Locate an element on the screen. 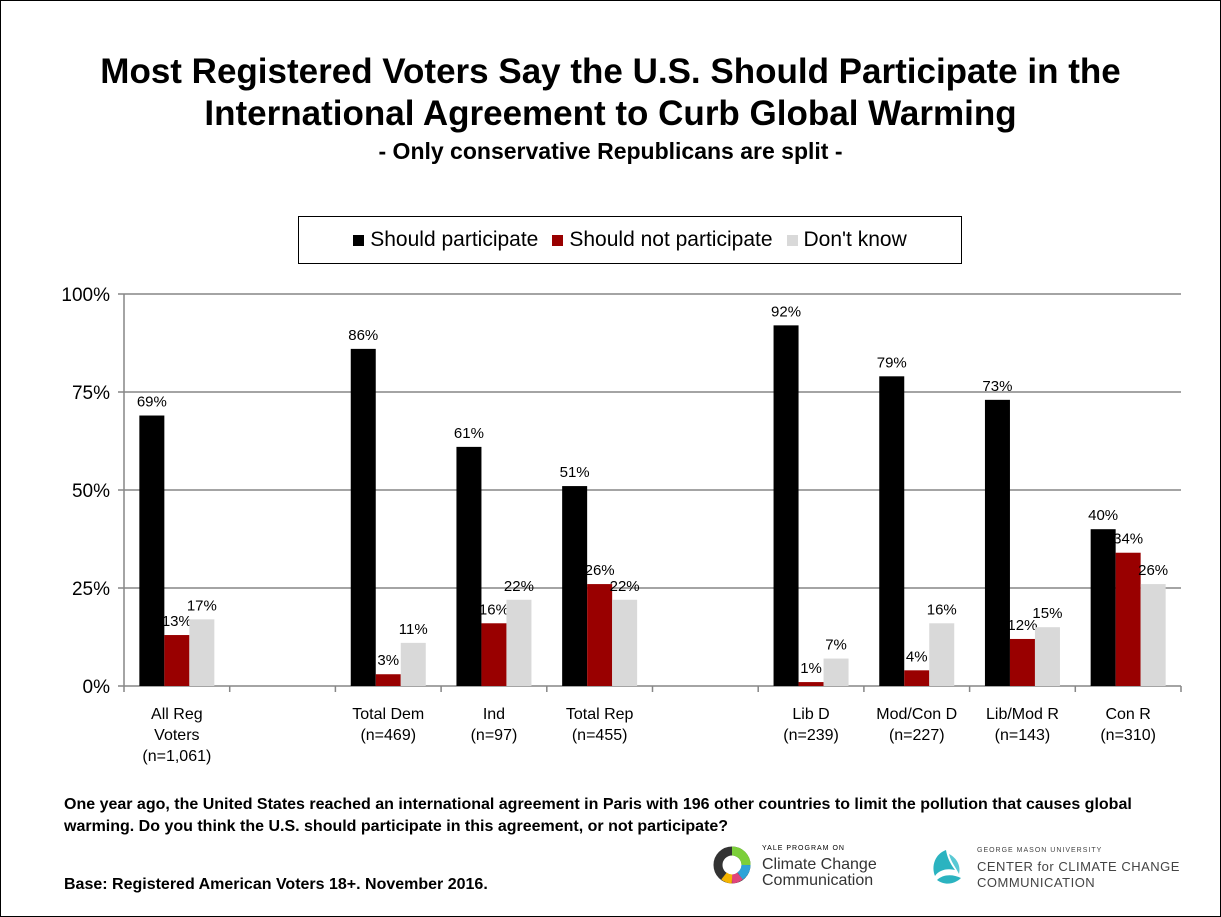 The width and height of the screenshot is (1221, 917). category-label: Voters is located at coordinates (176, 735).